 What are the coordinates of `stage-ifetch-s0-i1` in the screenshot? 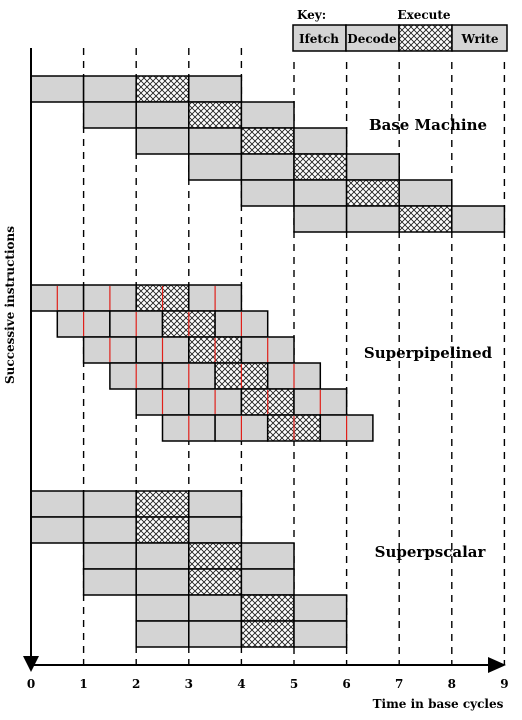 It's located at (109, 115).